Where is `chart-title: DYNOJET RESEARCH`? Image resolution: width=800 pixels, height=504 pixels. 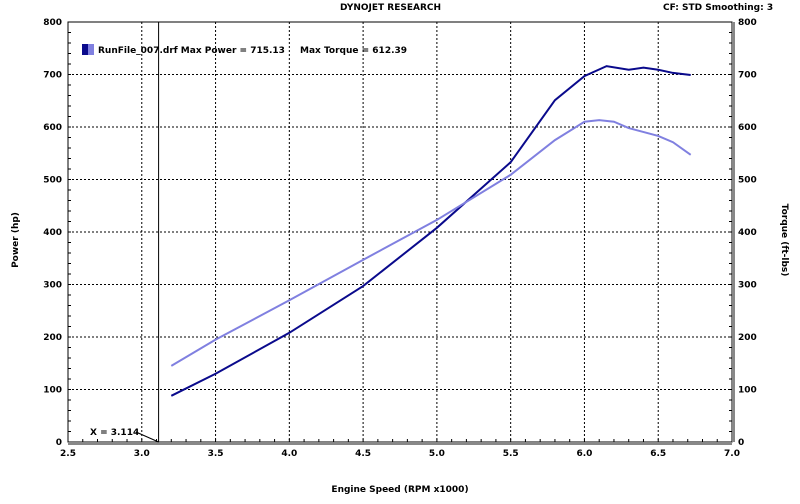
chart-title: DYNOJET RESEARCH is located at coordinates (391, 8).